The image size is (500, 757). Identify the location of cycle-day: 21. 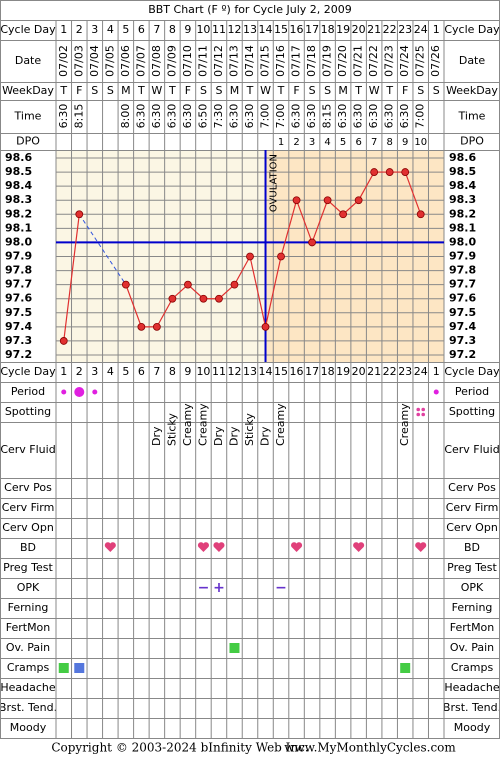
(374, 29).